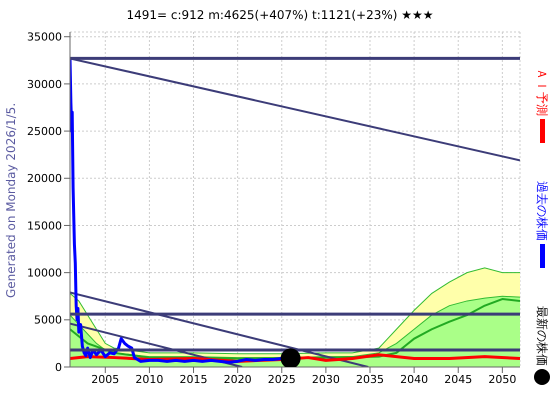 The image size is (560, 420). Describe the element at coordinates (282, 379) in the screenshot. I see `x-tick-label: 2025` at that location.